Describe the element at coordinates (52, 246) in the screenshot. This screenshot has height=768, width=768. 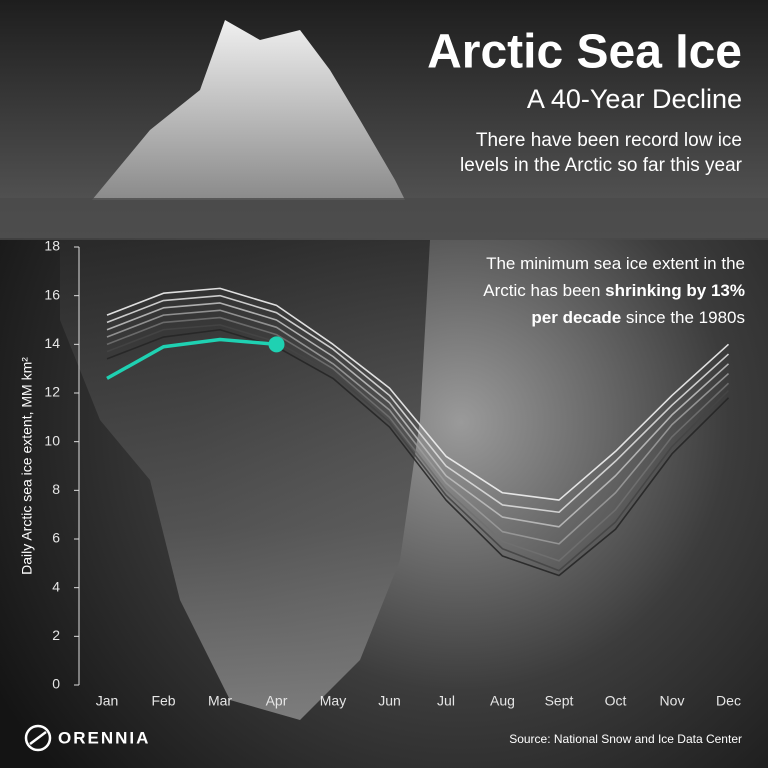
I see `y-tick-label: 18` at that location.